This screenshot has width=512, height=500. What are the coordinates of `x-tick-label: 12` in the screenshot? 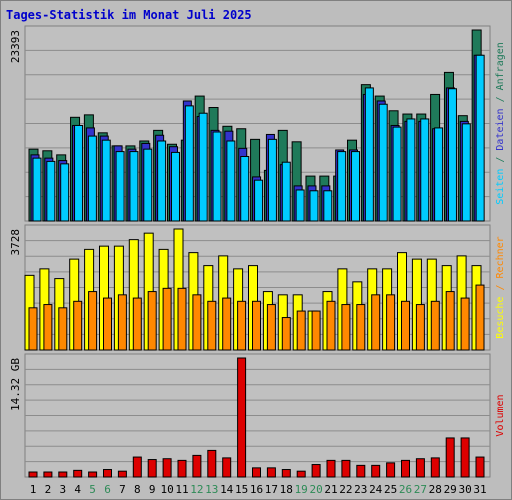 It's located at (196, 489).